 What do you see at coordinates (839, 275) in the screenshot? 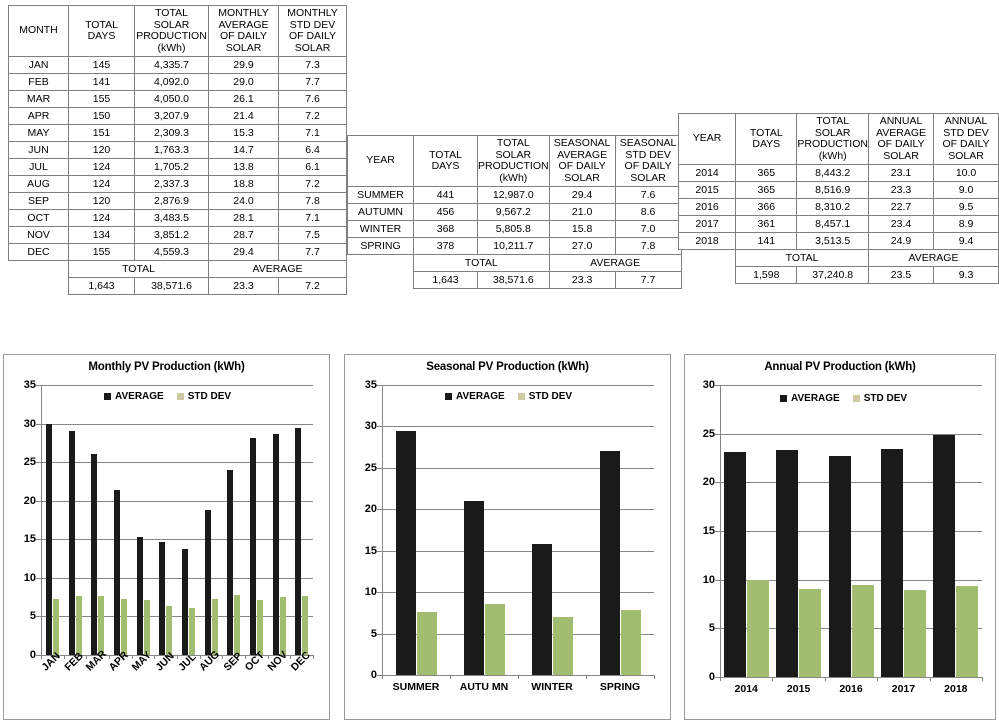
I see `summary-value-row: 1,598 37,240.8 23.5 9.3` at bounding box center [839, 275].